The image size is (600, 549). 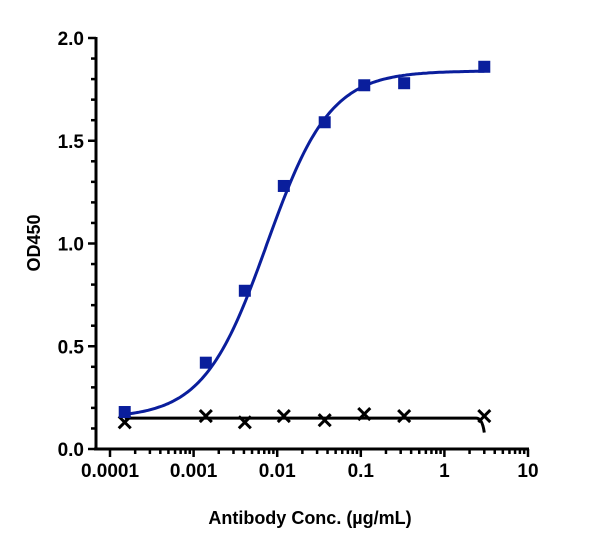 I want to click on control-fit-line, so click(x=305, y=424).